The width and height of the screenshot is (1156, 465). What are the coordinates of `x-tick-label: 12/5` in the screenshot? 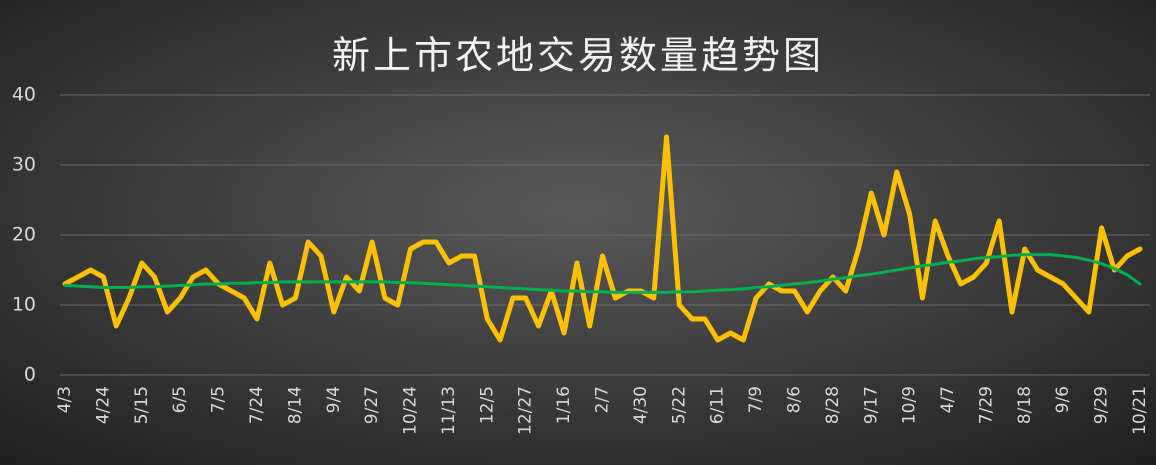 It's located at (487, 405).